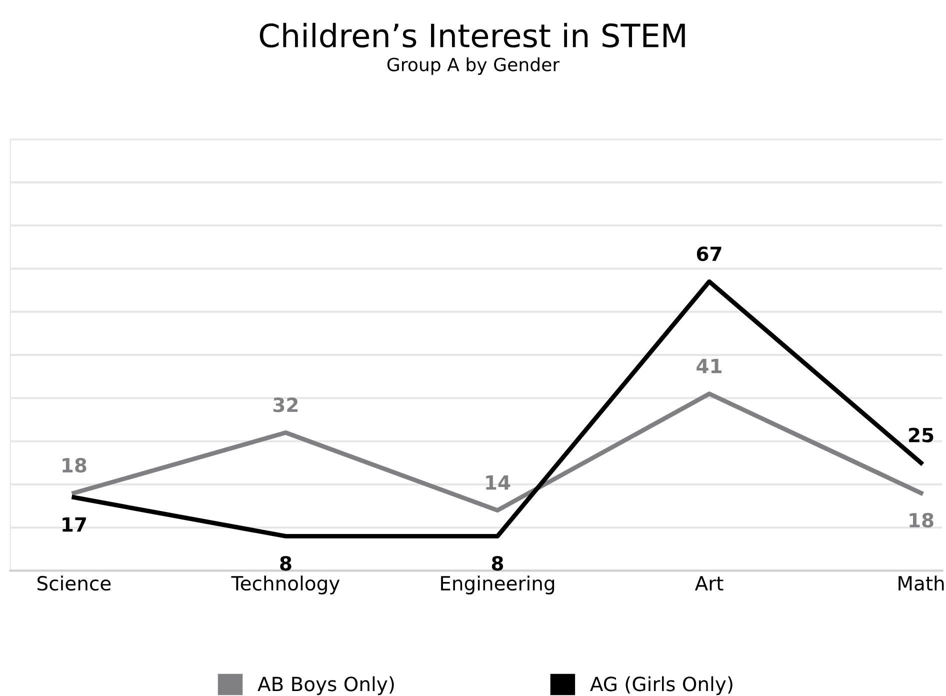 The image size is (946, 696). Describe the element at coordinates (661, 686) in the screenshot. I see `legend-label: AG (Girls Only)` at that location.